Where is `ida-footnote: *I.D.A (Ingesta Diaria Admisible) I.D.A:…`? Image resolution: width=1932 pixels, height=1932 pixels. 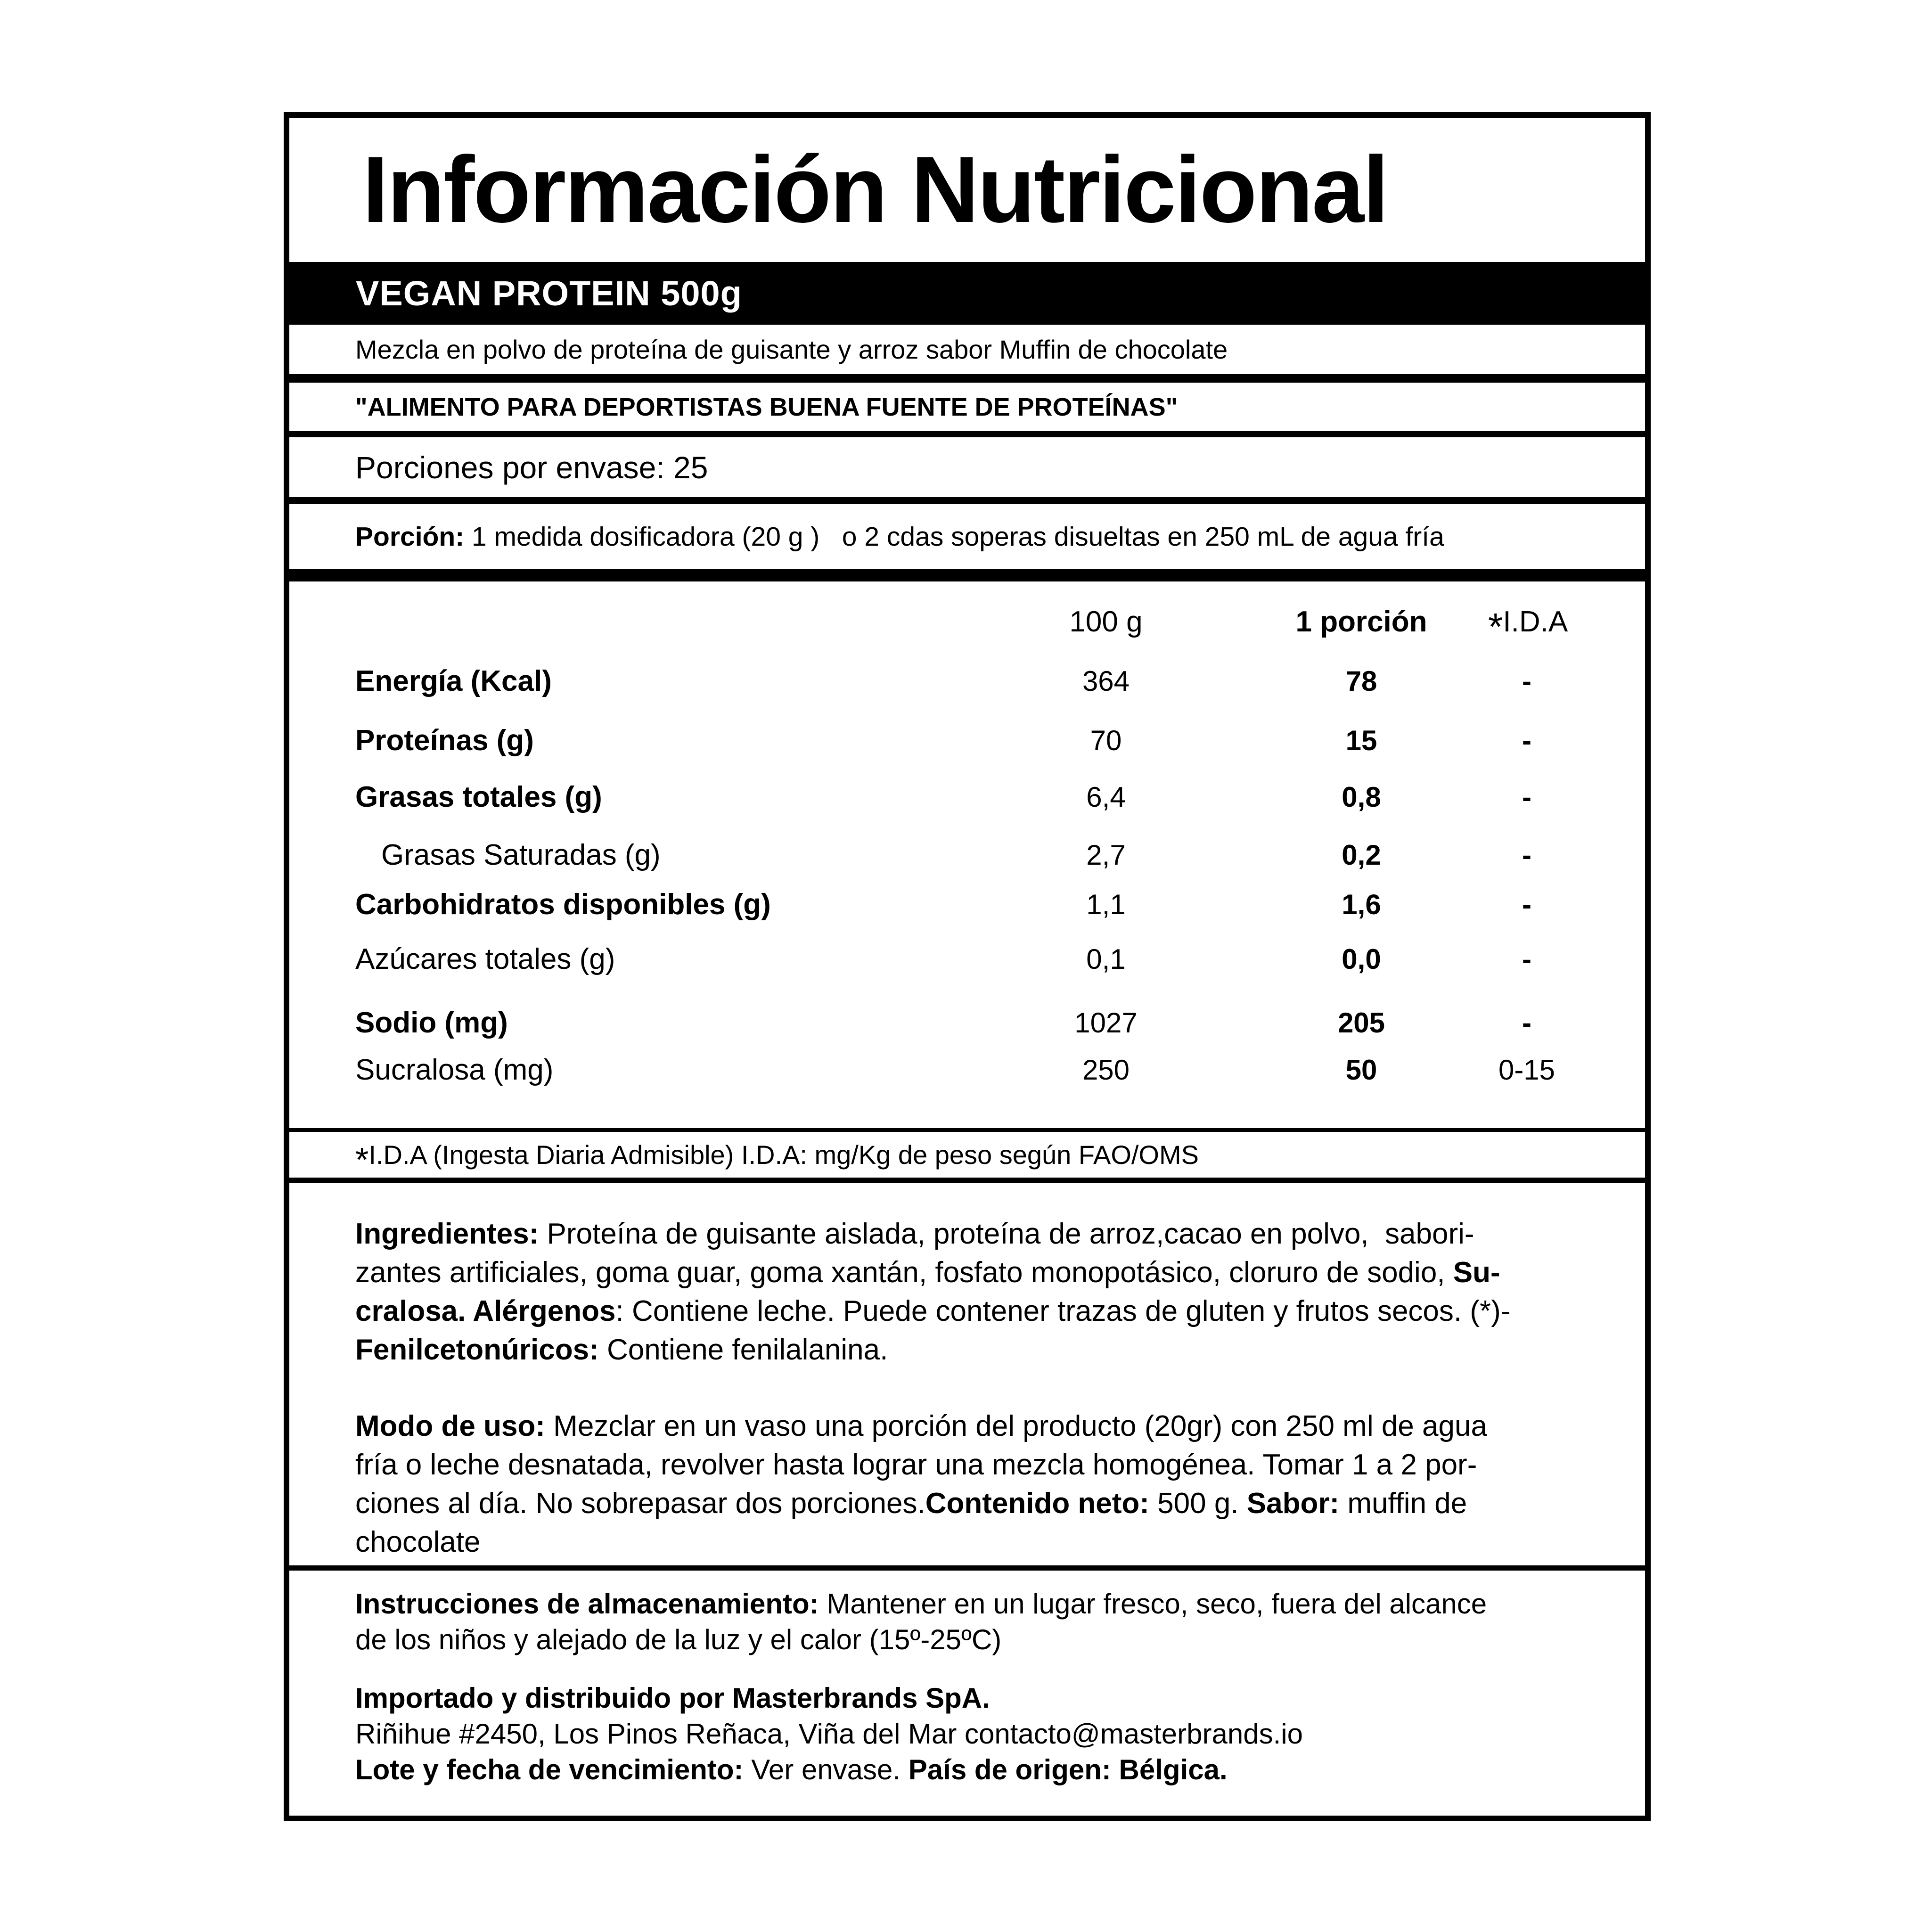
ida-footnote: *I.D.A (Ingesta Diaria Admisible) I.D.A:… is located at coordinates (777, 1158).